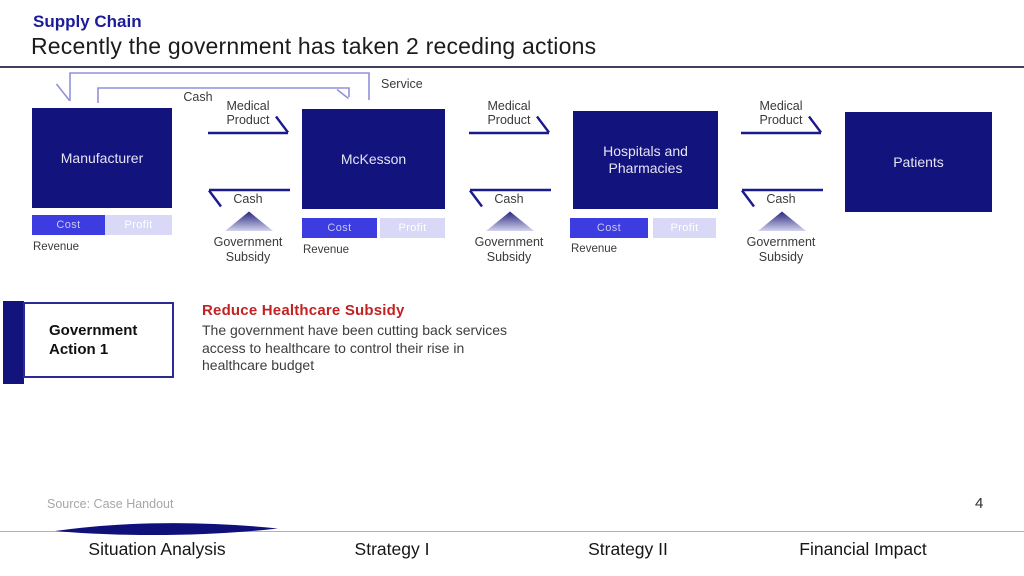 This screenshot has width=1024, height=576. What do you see at coordinates (628, 549) in the screenshot?
I see `tab-strategy-2: Strategy II` at bounding box center [628, 549].